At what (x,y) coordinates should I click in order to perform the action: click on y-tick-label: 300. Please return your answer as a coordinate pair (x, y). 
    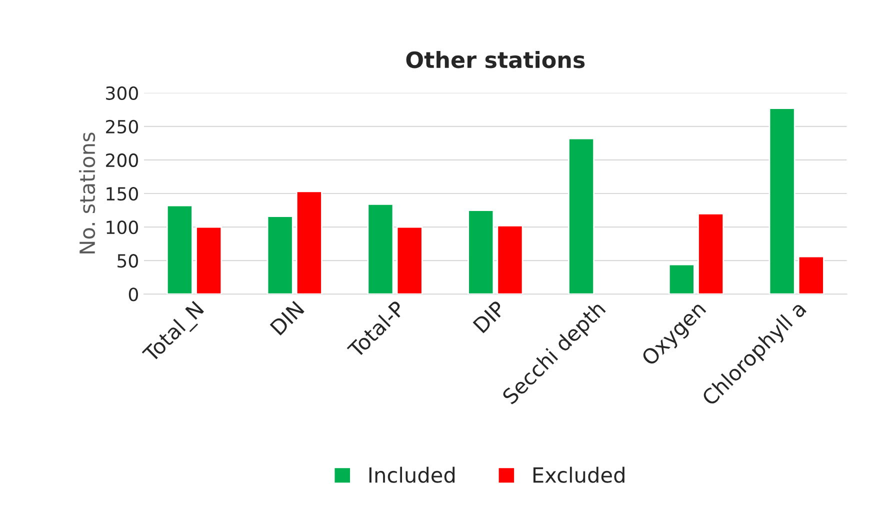
    Looking at the image, I should click on (122, 93).